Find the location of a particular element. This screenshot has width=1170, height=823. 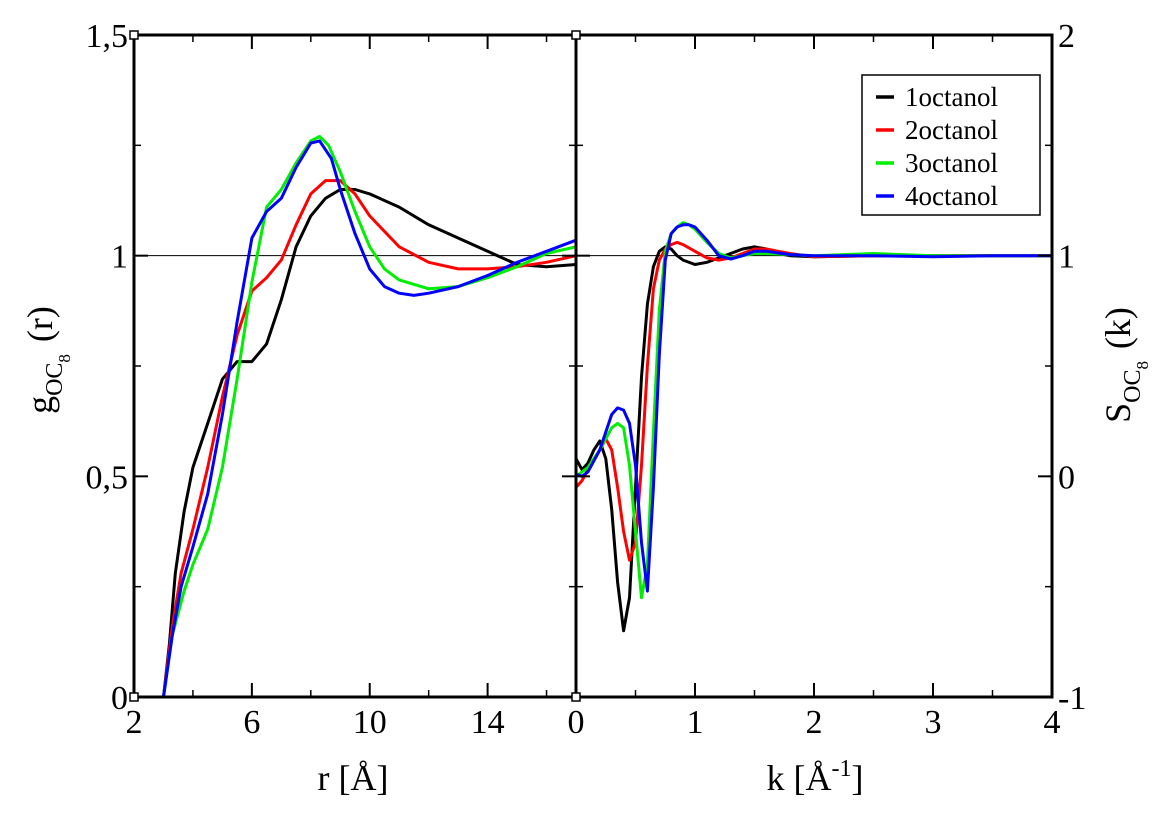

right-y-axis-title-subsub: 8 is located at coordinates (1142, 365).